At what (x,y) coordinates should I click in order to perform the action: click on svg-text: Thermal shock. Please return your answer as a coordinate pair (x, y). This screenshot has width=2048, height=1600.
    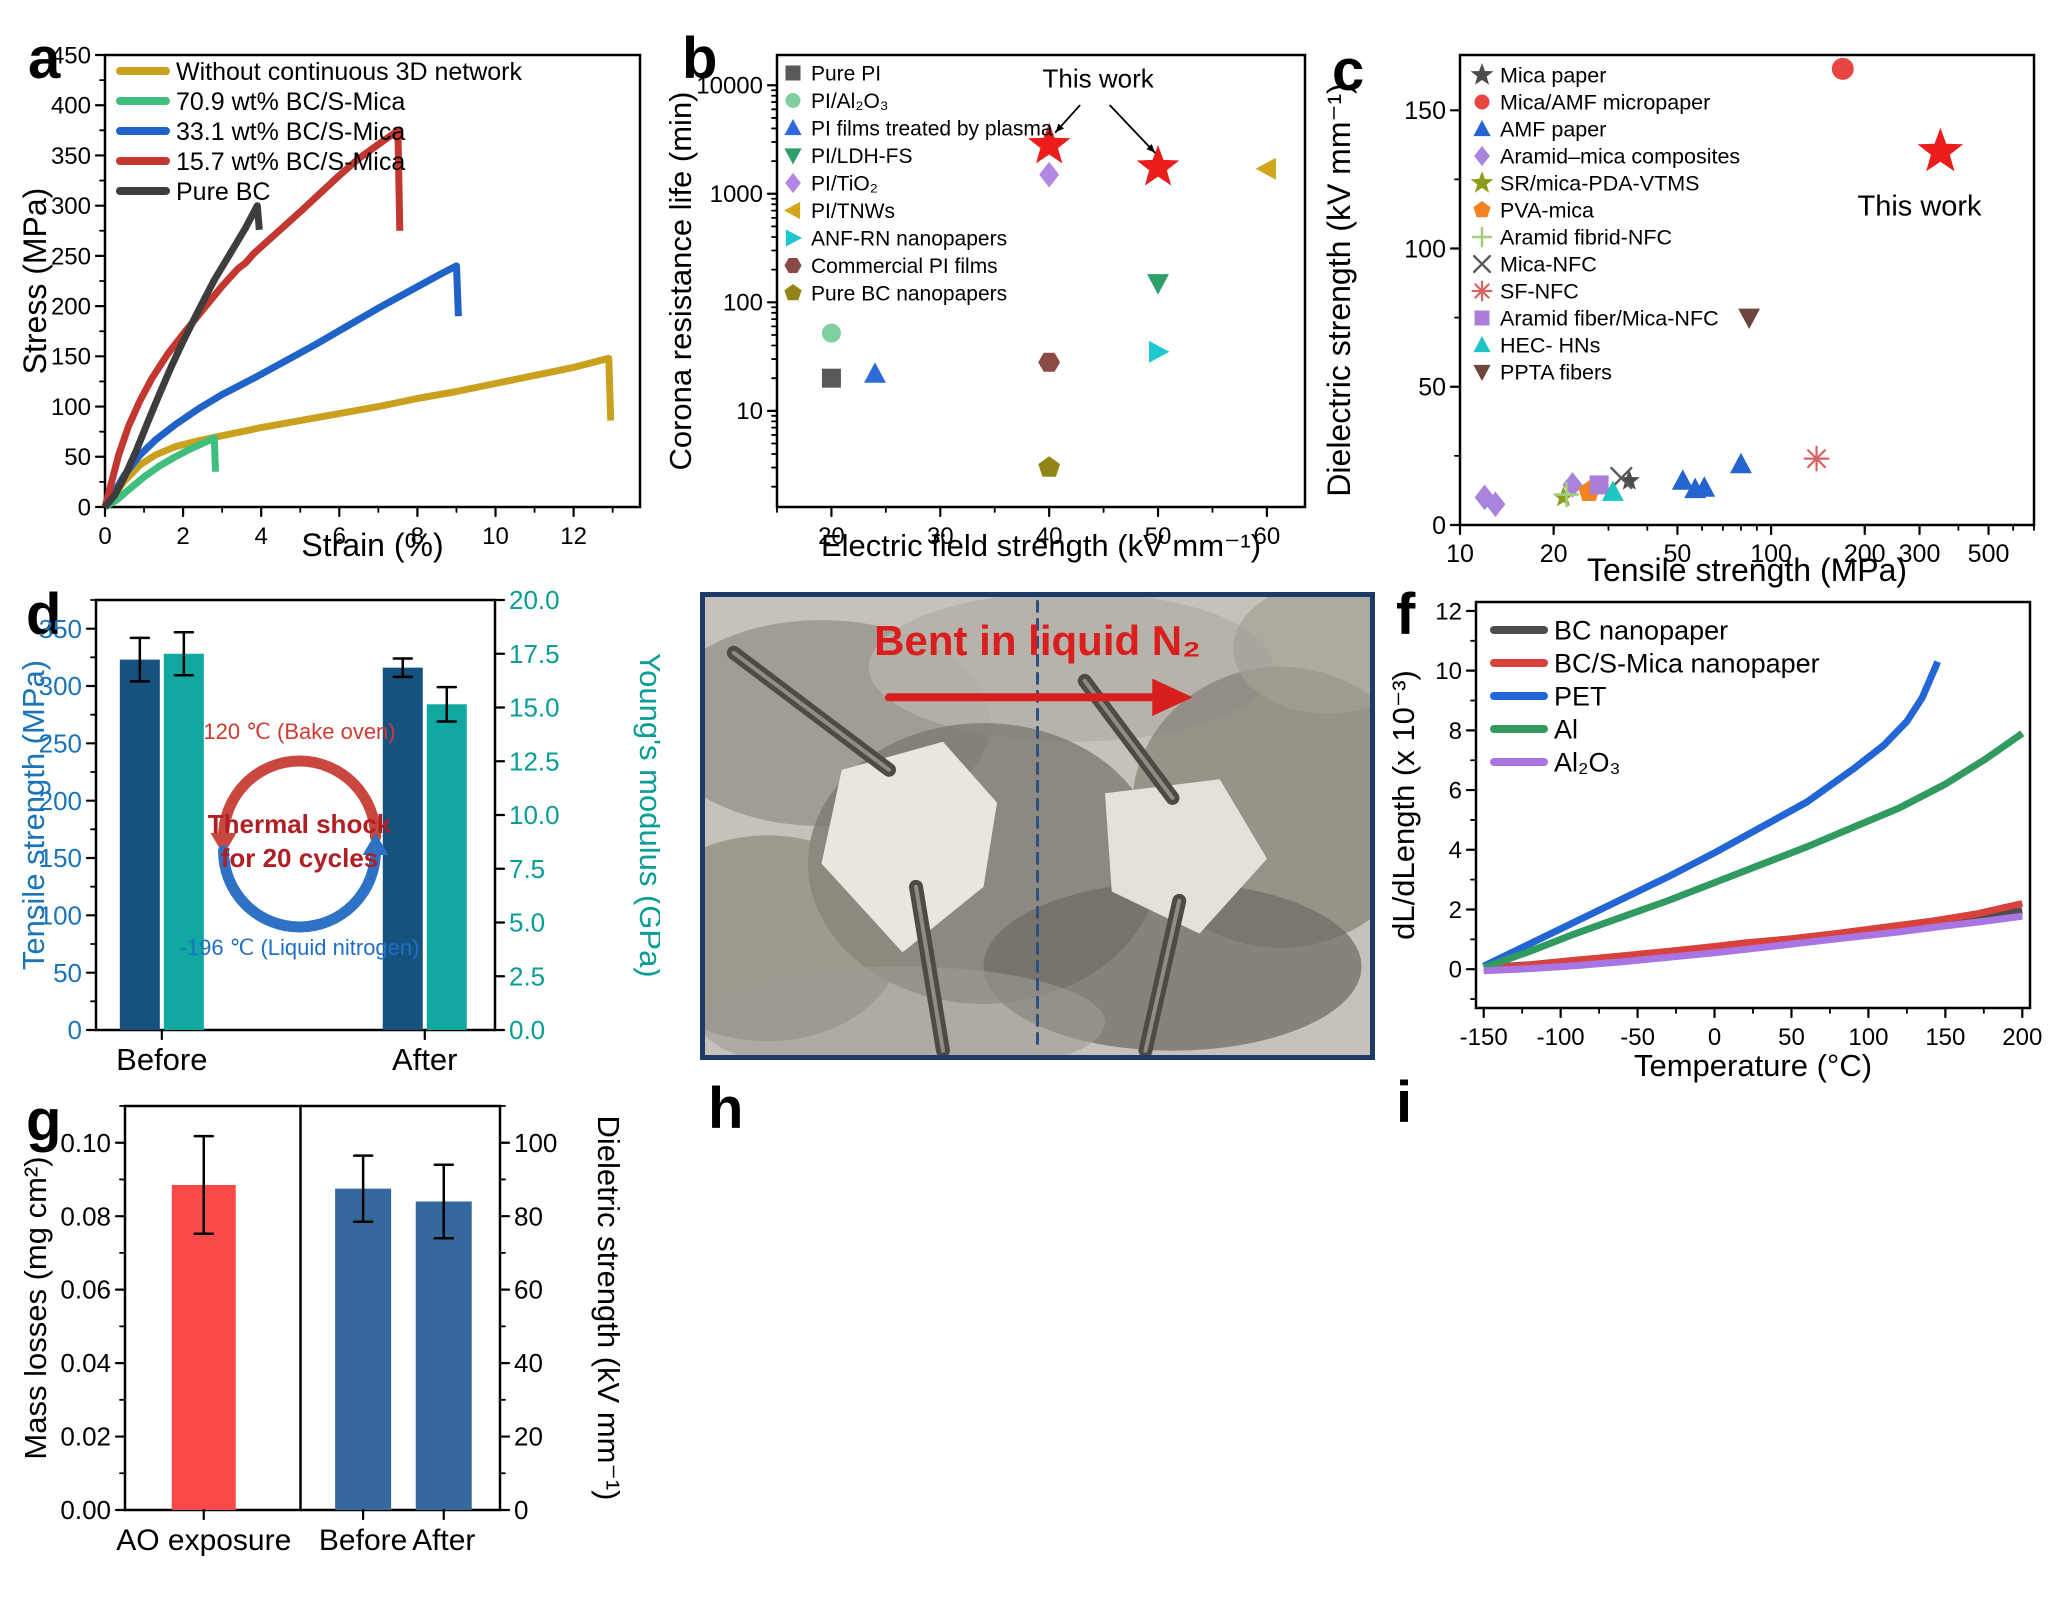
    Looking at the image, I should click on (300, 824).